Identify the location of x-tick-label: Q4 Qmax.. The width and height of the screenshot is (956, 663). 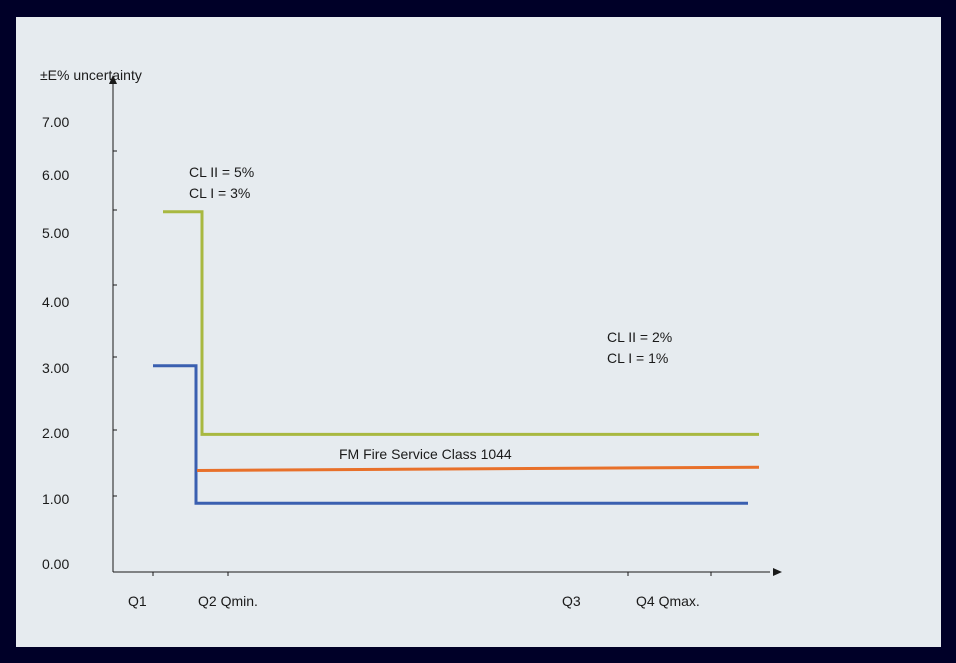
(668, 601).